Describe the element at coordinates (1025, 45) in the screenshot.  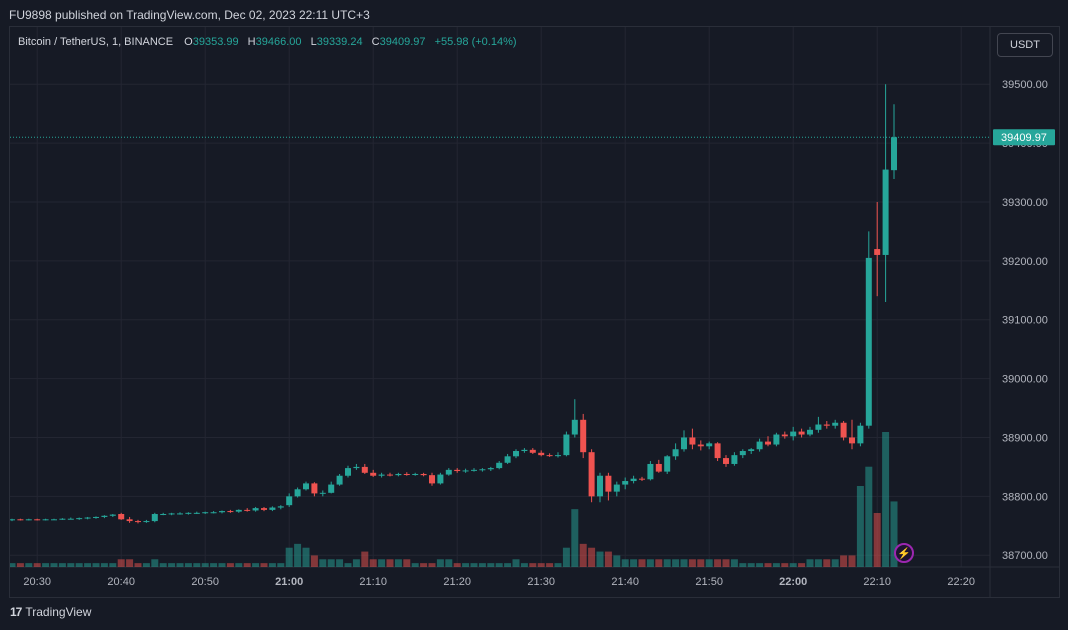
I see `currency-button: USDT` at that location.